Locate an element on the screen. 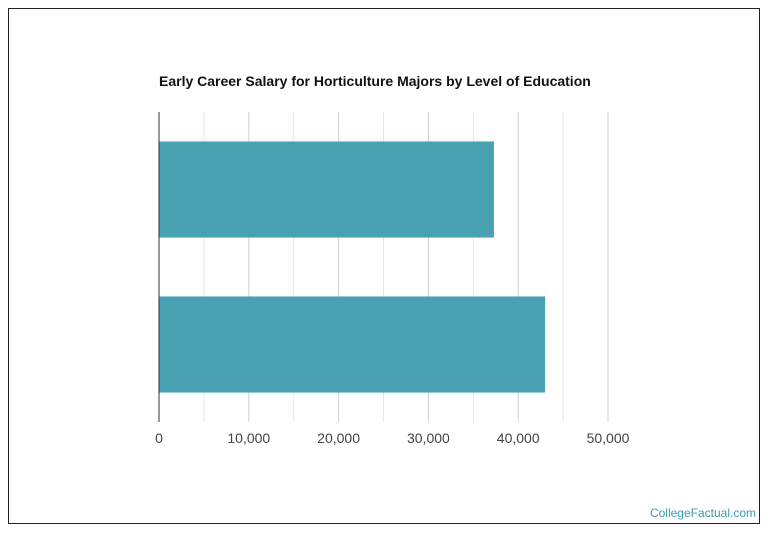 The height and width of the screenshot is (536, 770). x-tick-label: 30,000 is located at coordinates (428, 438).